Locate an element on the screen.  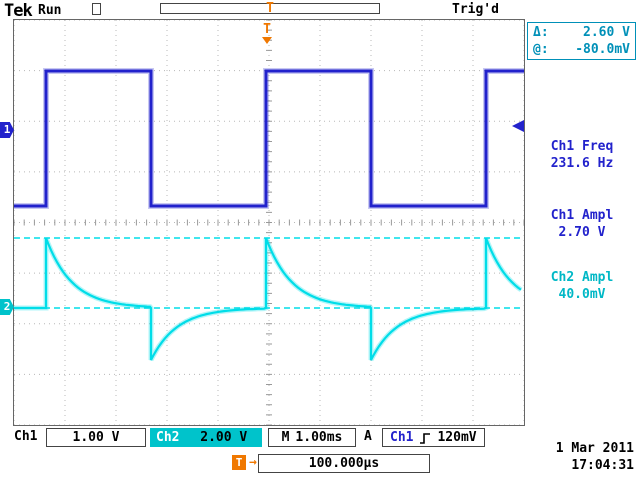
measurement-ch1-ampl: Ch1 Ampl 2.70 V is located at coordinates (582, 224).